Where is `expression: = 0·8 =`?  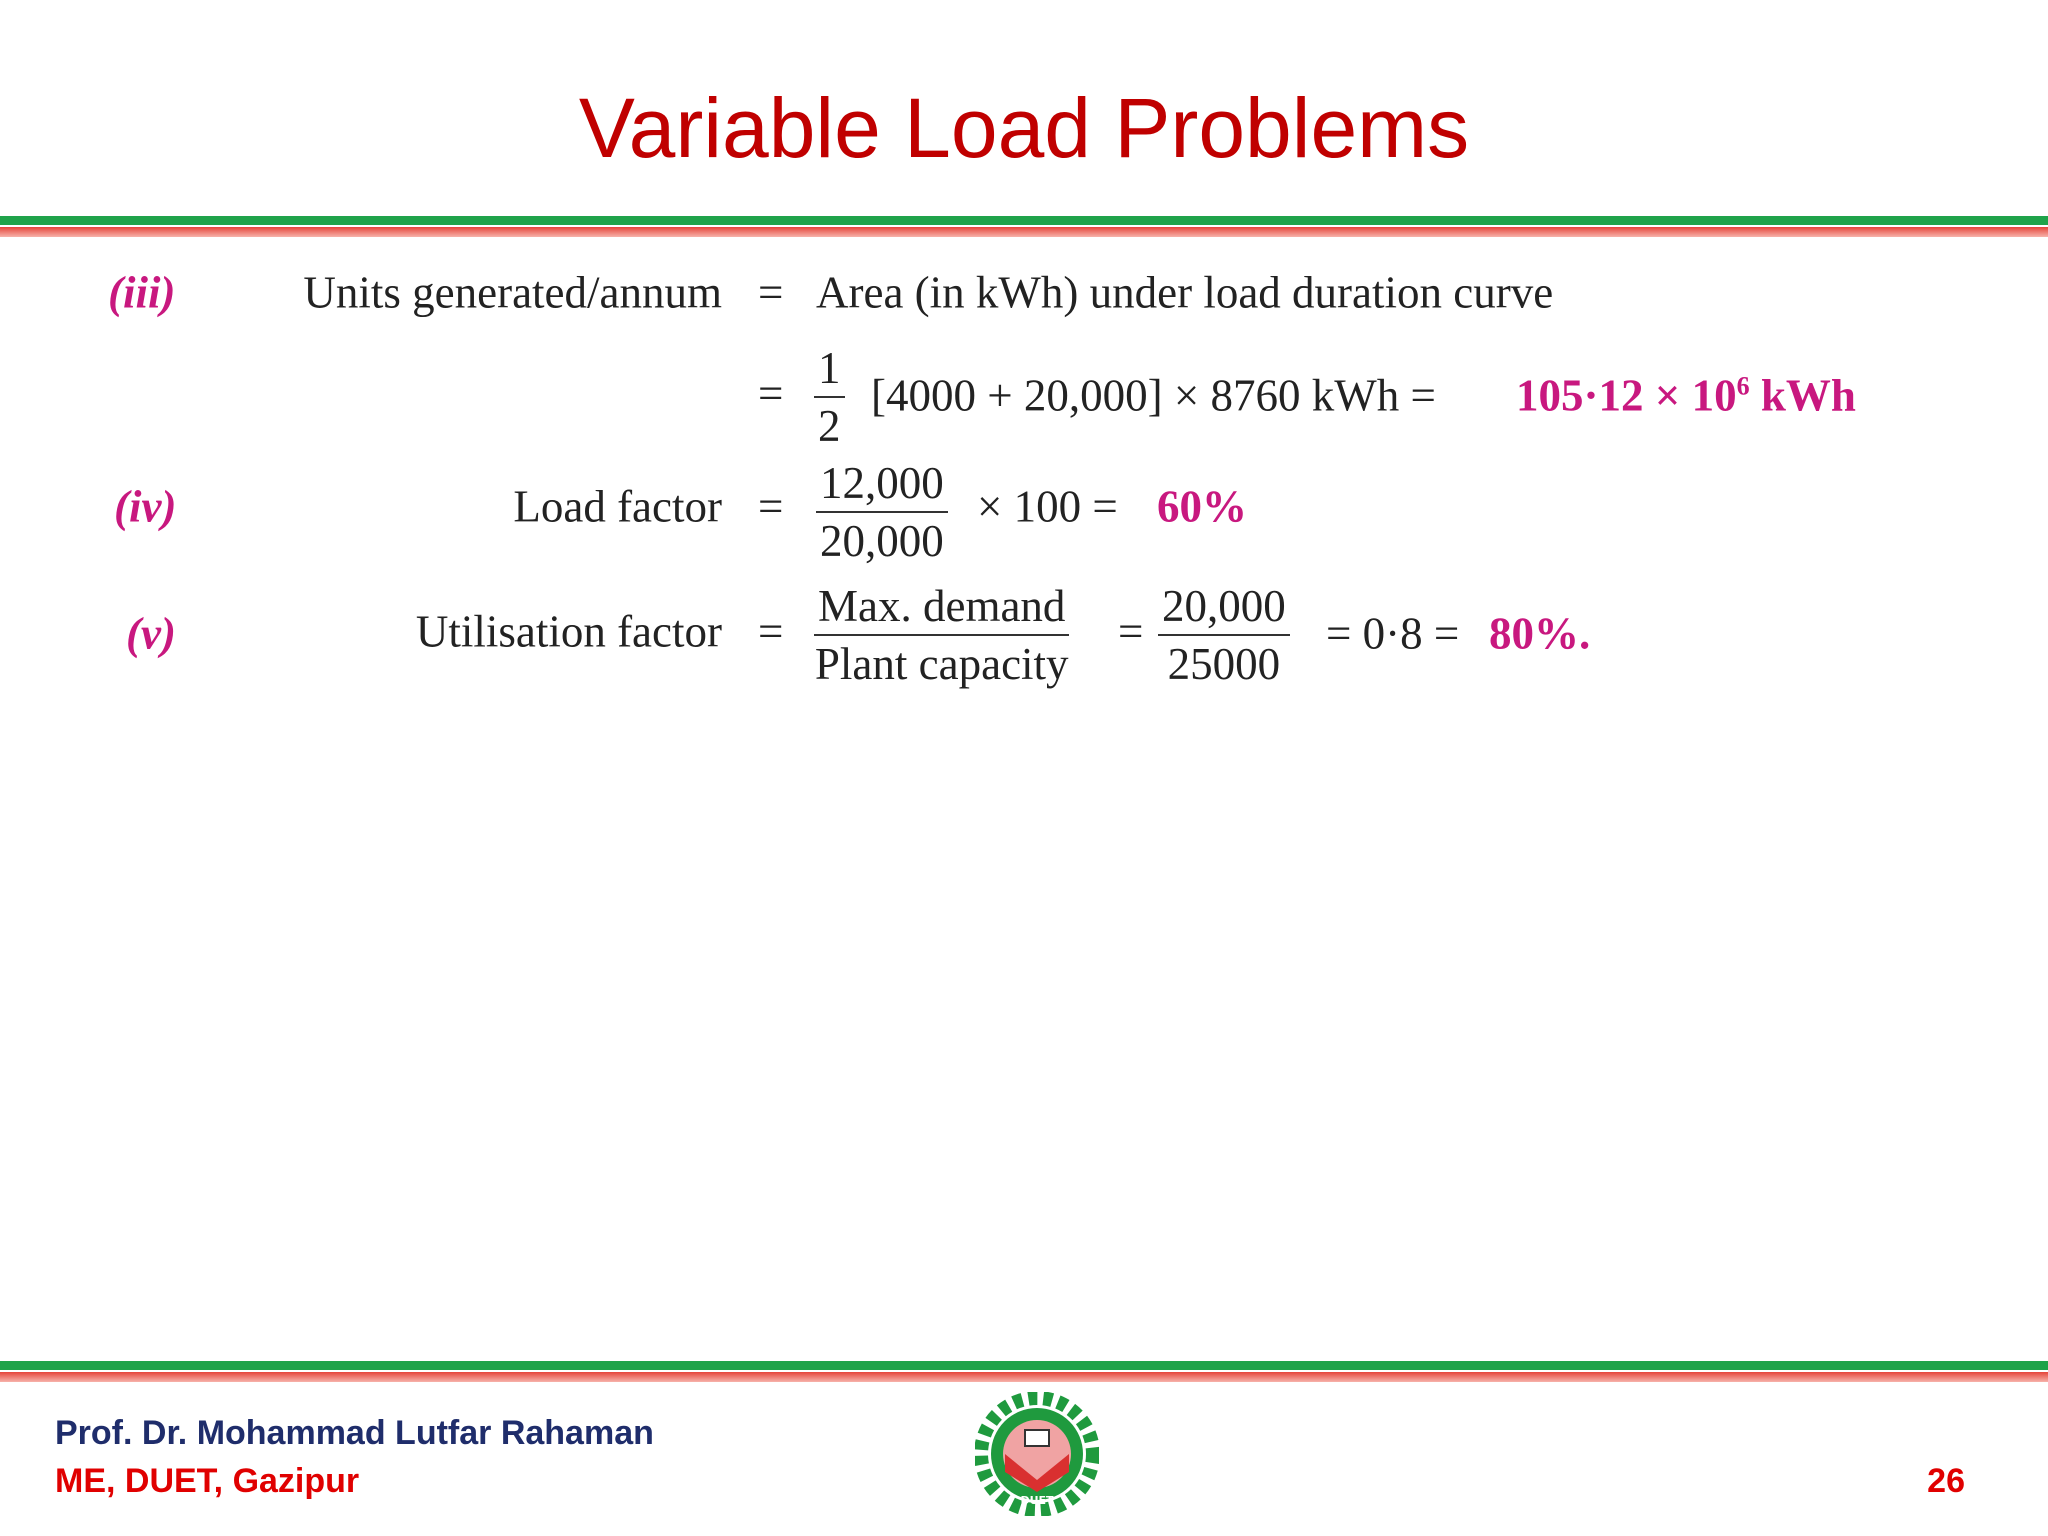
expression: = 0·8 = is located at coordinates (1393, 633).